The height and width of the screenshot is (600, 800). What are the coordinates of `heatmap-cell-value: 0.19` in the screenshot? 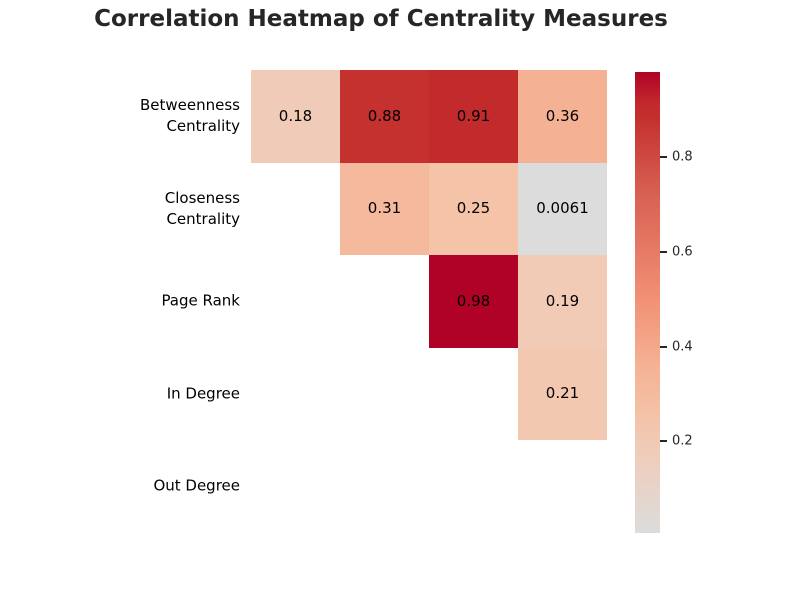 It's located at (562, 300).